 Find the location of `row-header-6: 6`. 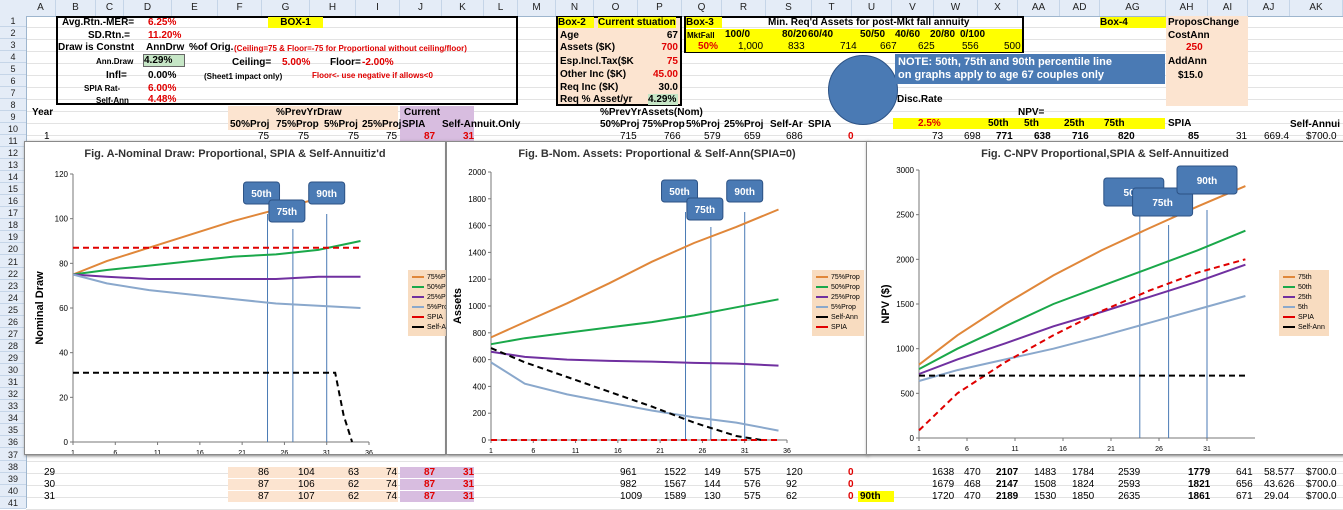

row-header-6: 6 is located at coordinates (13, 81).